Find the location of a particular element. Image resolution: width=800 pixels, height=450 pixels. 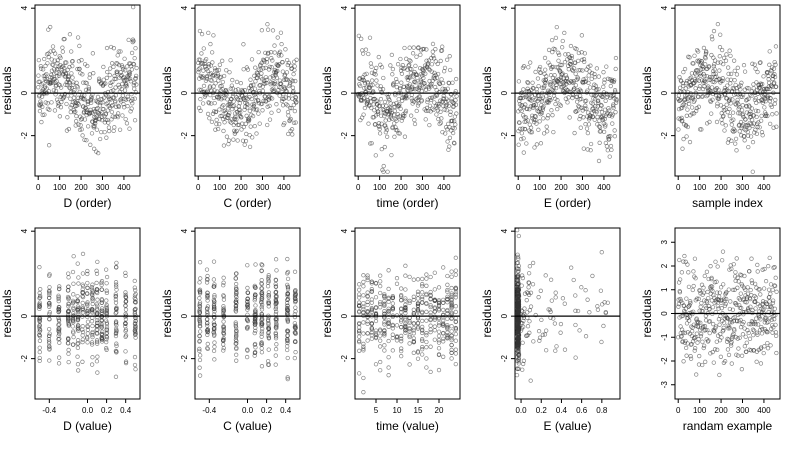

x-axis-title: sample index is located at coordinates (727, 203).